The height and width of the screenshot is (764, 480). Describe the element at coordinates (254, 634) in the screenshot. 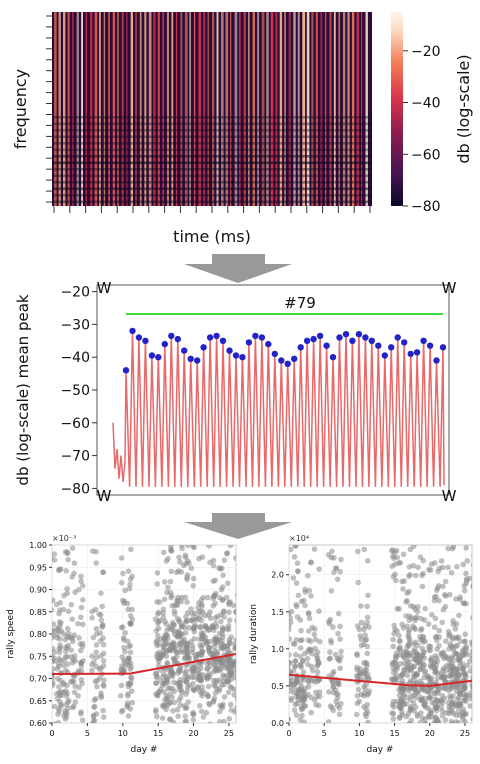

I see `rally-duration-ylabel: rally duration` at that location.